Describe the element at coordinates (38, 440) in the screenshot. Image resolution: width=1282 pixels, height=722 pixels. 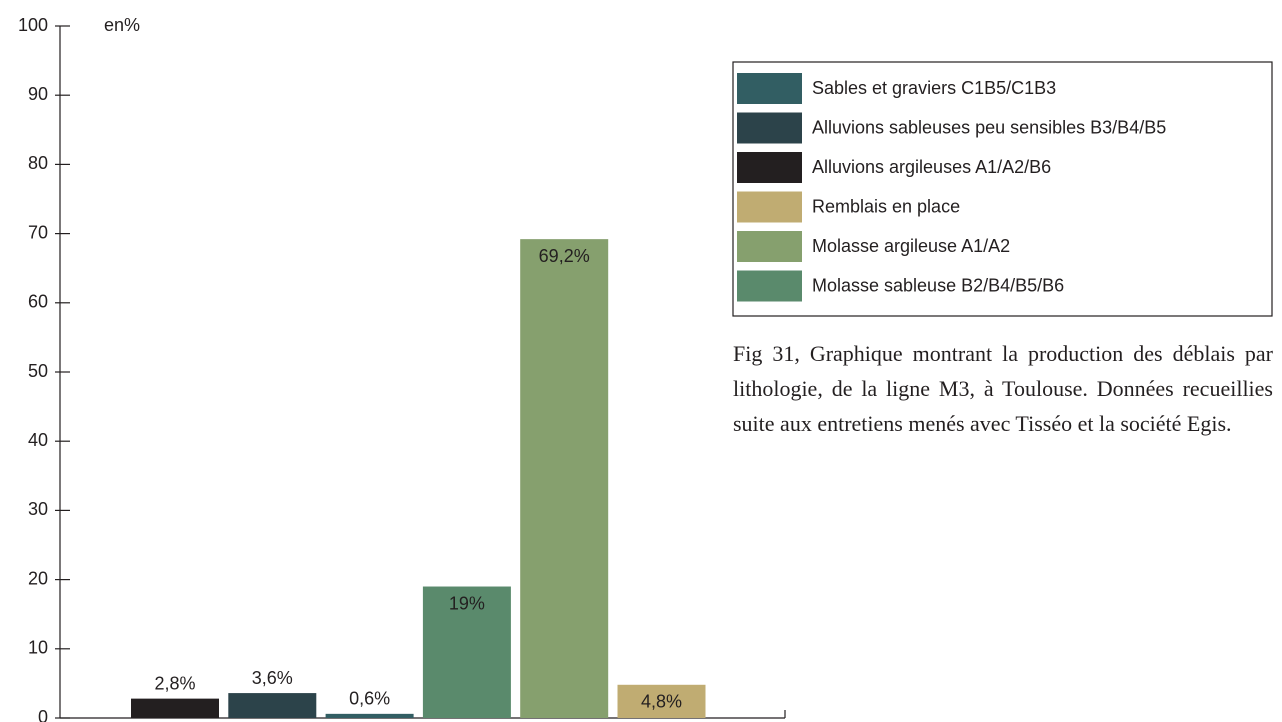
I see `y-tick-label: 40` at that location.